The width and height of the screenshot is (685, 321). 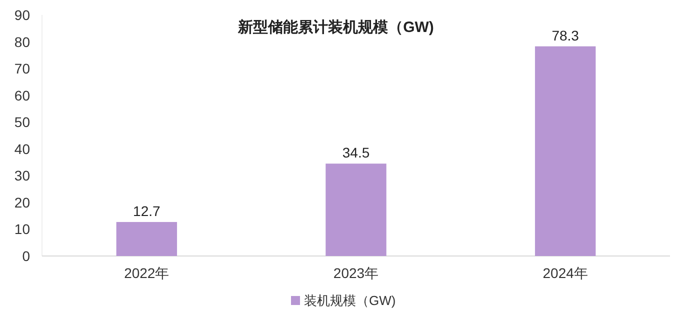 What do you see at coordinates (356, 152) in the screenshot?
I see `data-label: 34.5` at bounding box center [356, 152].